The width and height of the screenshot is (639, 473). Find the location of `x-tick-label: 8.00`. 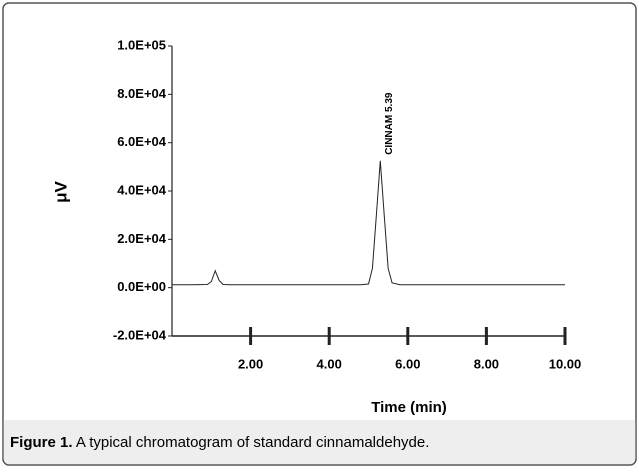

x-tick-label: 8.00 is located at coordinates (486, 363).